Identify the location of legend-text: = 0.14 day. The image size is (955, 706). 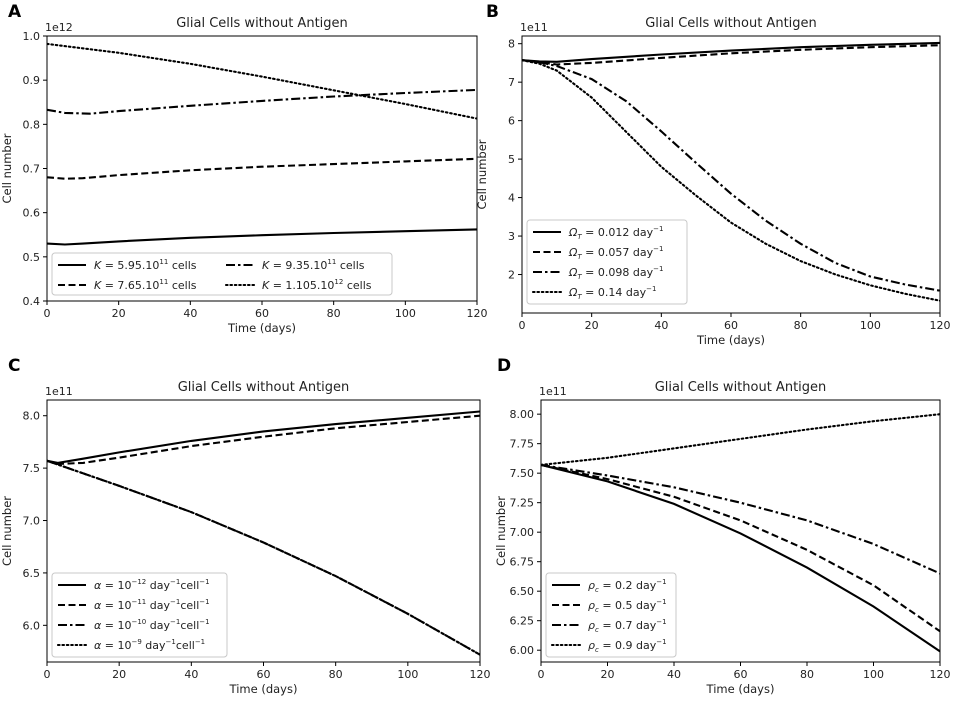
(614, 292).